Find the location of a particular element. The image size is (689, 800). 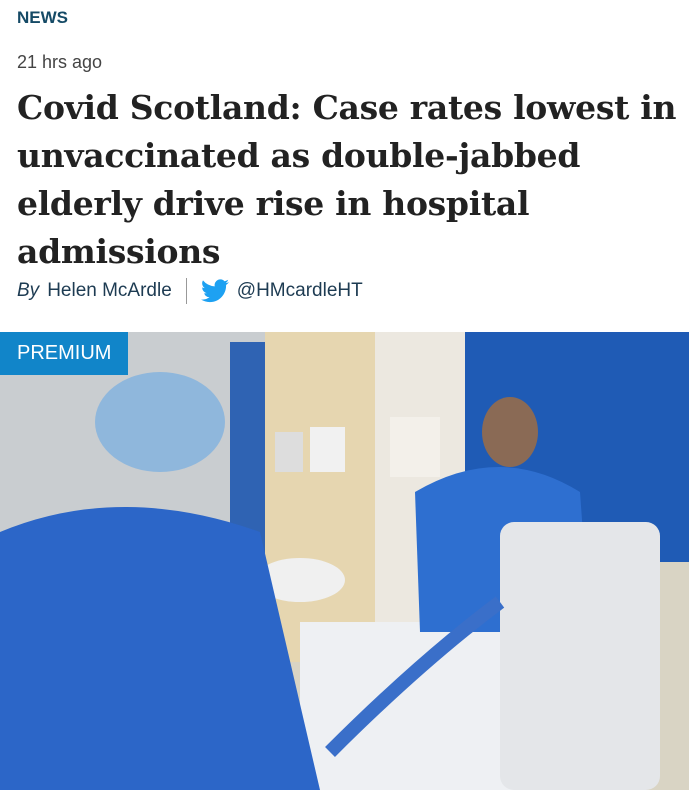

twitter-handle: @HMcardleHT is located at coordinates (299, 290).